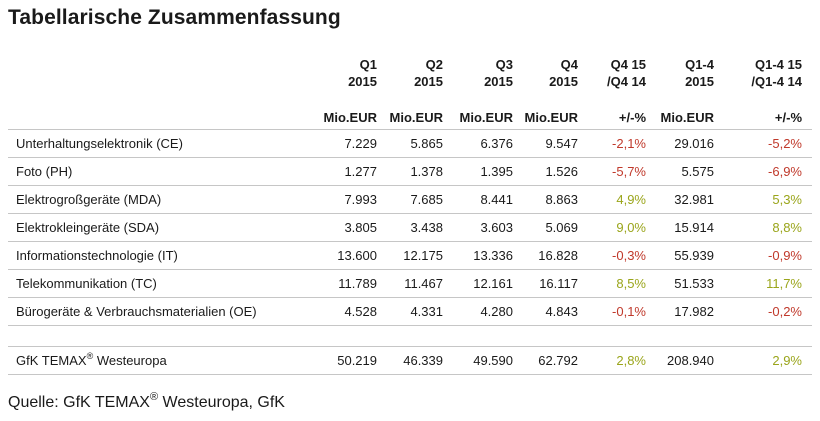 This screenshot has height=421, width=820. Describe the element at coordinates (360, 199) in the screenshot. I see `table-cell: 7.993` at that location.